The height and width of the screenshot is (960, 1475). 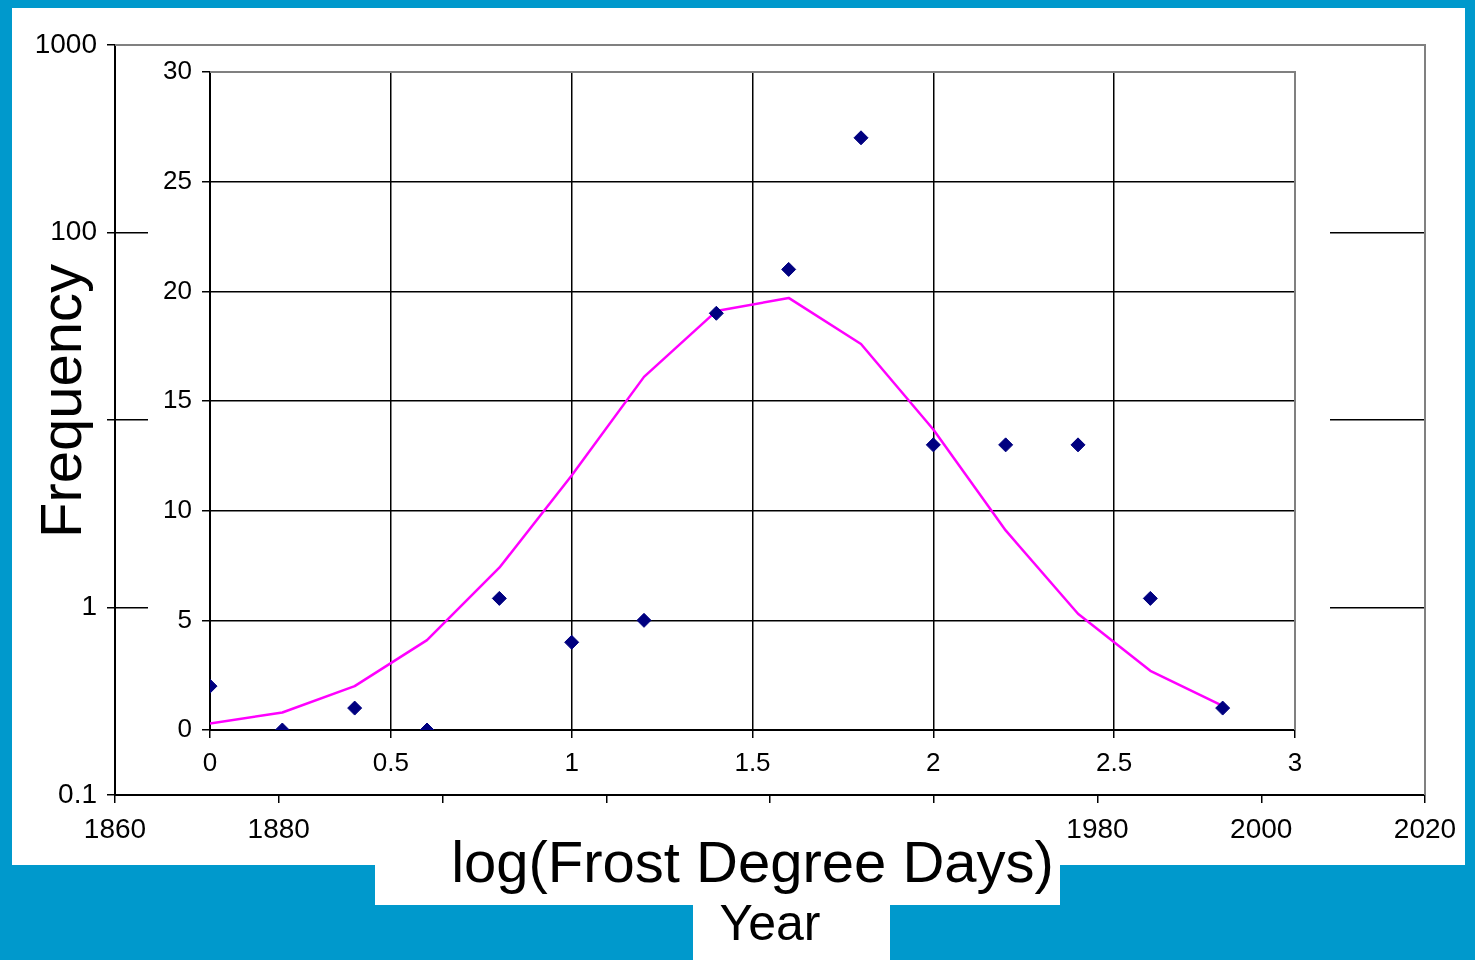 What do you see at coordinates (115, 828) in the screenshot?
I see `x-tick-label: 1860` at bounding box center [115, 828].